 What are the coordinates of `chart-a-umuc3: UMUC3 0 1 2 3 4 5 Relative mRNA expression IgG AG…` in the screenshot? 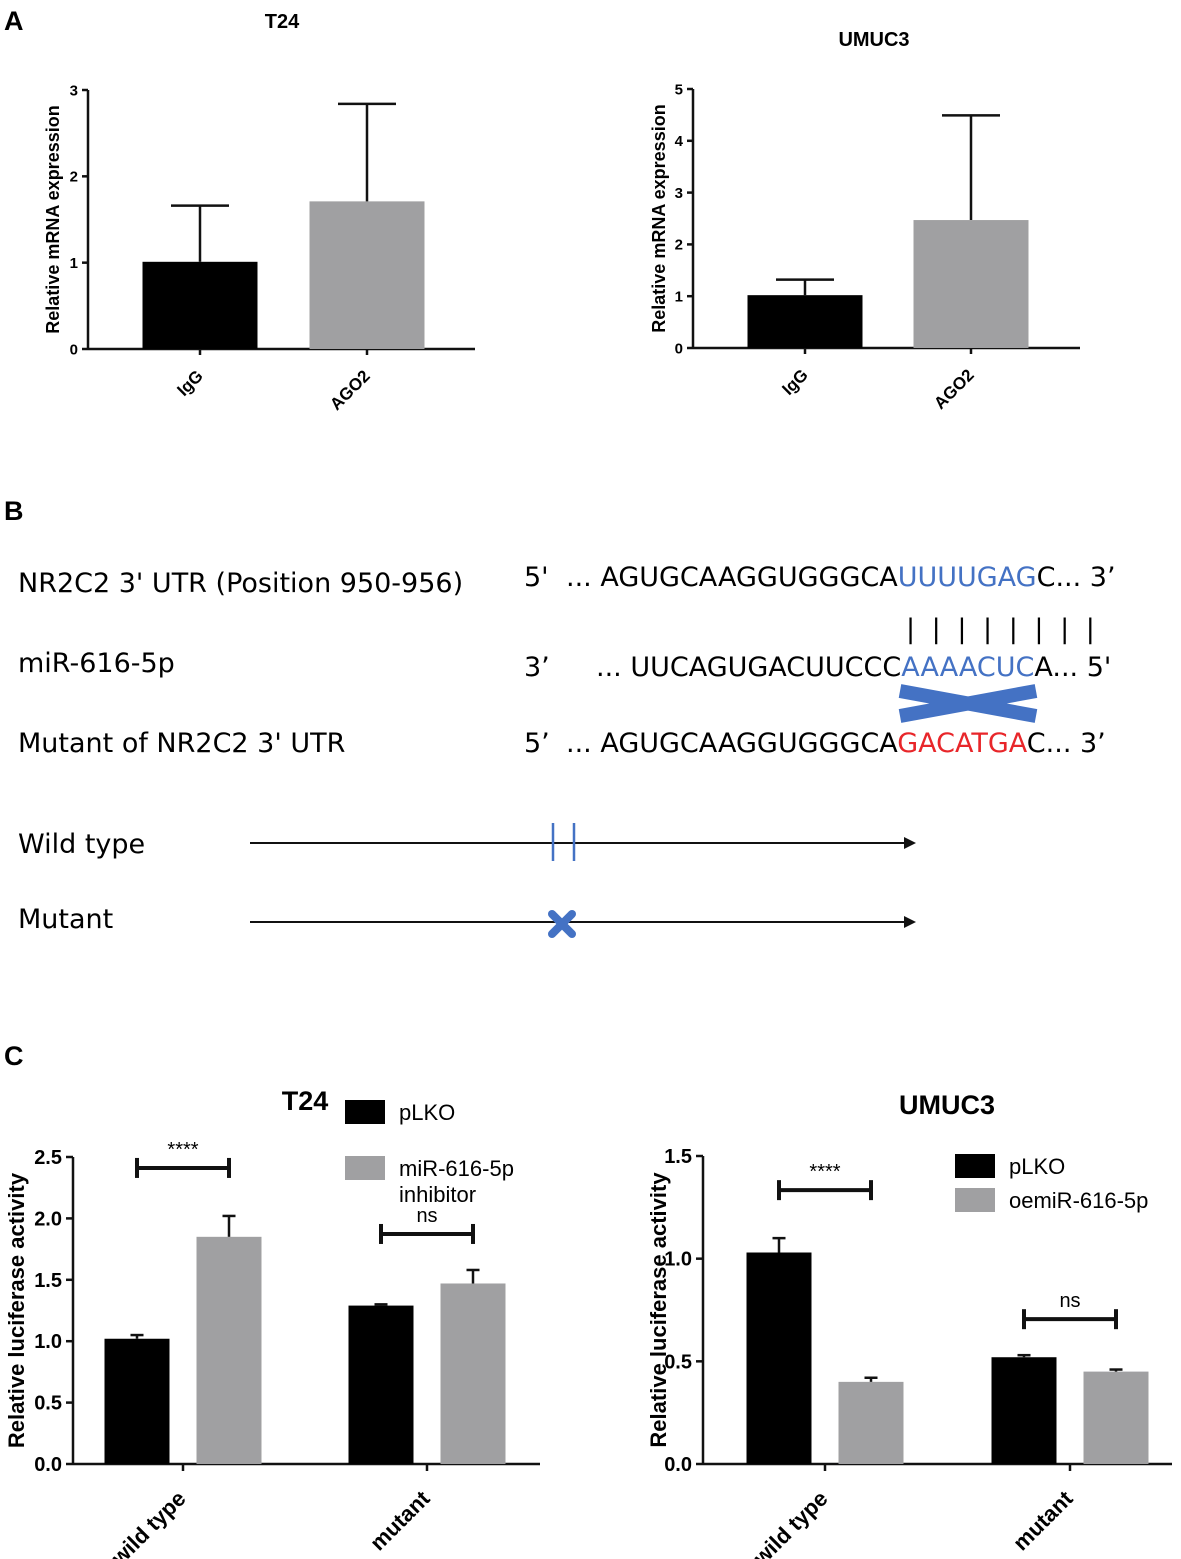 It's located at (864, 221).